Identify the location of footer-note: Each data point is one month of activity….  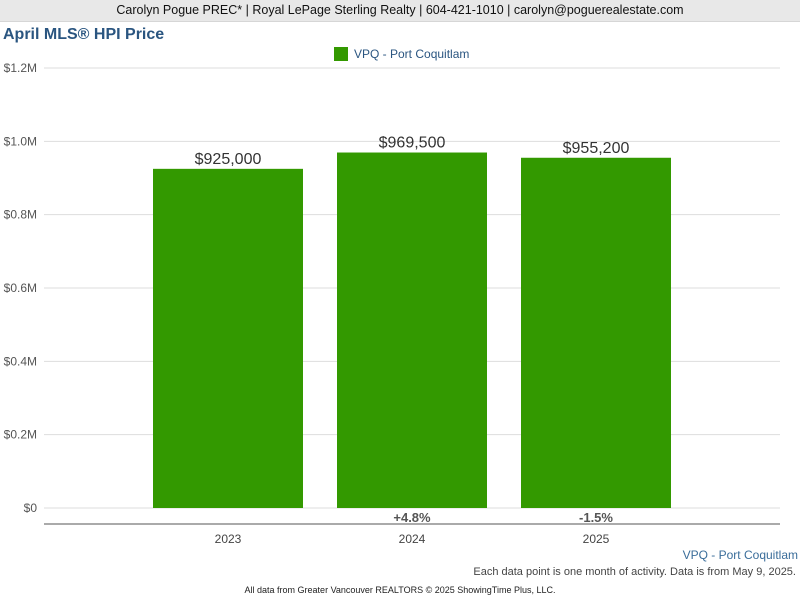
(634, 572).